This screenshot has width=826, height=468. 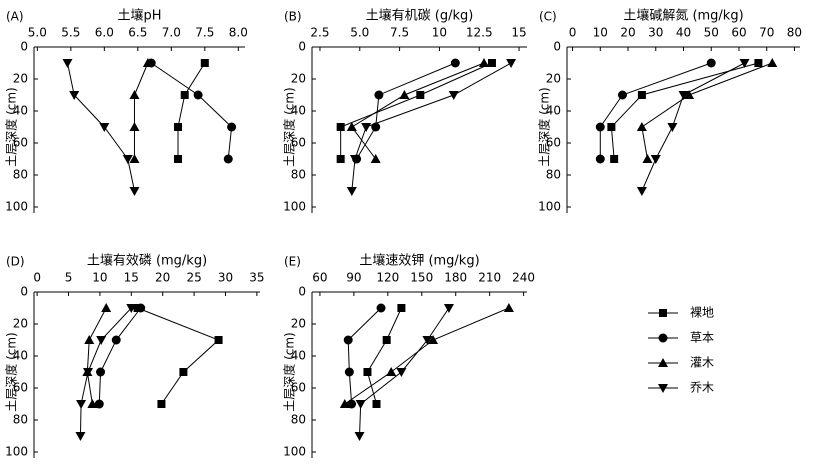 I want to click on x-tick-label: 80, so click(x=794, y=33).